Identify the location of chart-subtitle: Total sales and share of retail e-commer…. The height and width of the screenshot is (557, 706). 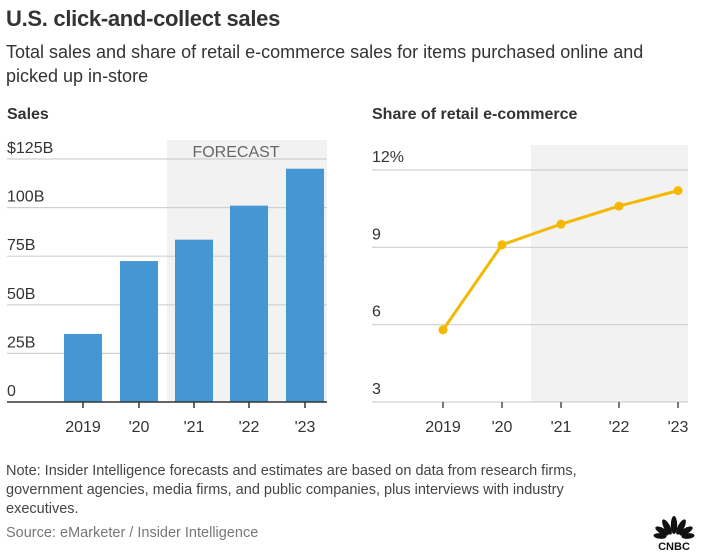
(325, 64).